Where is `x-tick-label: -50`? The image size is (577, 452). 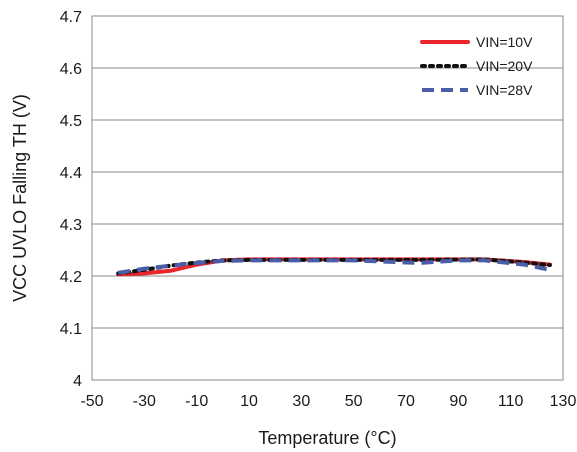
x-tick-label: -50 is located at coordinates (91, 401).